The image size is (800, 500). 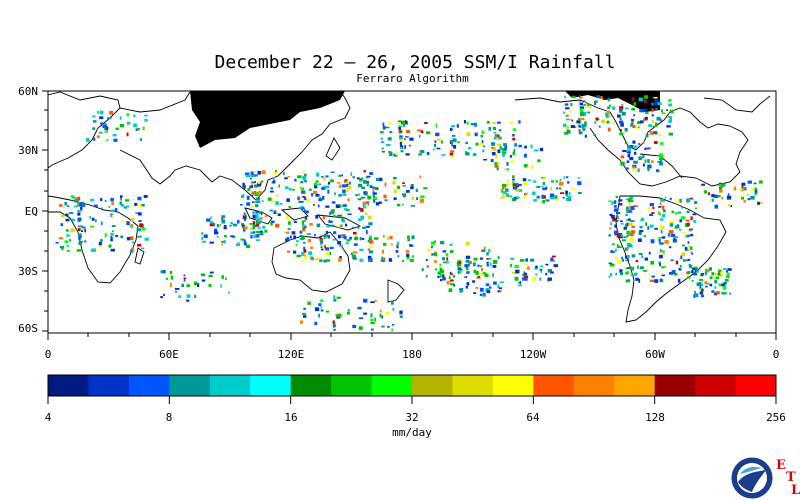 I want to click on etl-letter-l: L, so click(x=795, y=490).